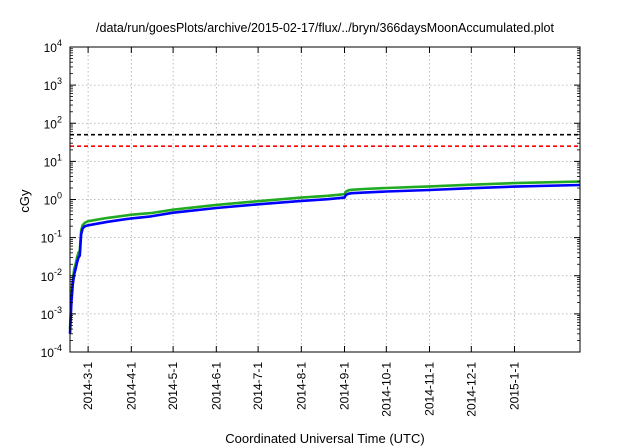  What do you see at coordinates (51, 351) in the screenshot?
I see `y-tick-label: 10⁻⁴` at bounding box center [51, 351].